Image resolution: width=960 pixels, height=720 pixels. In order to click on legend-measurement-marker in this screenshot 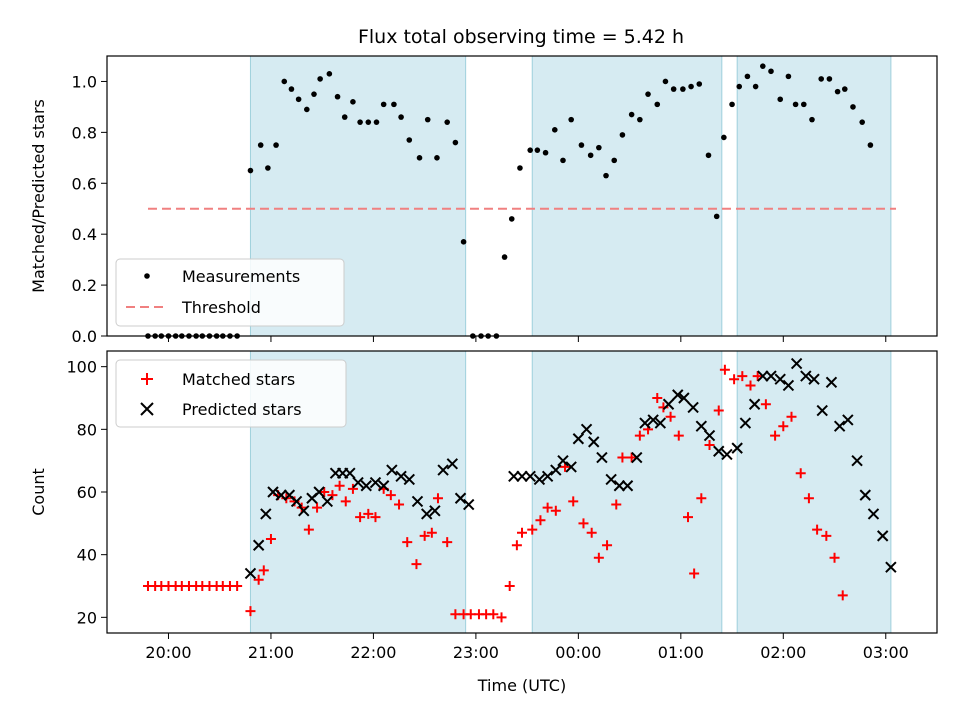, I will do `click(147, 276)`.